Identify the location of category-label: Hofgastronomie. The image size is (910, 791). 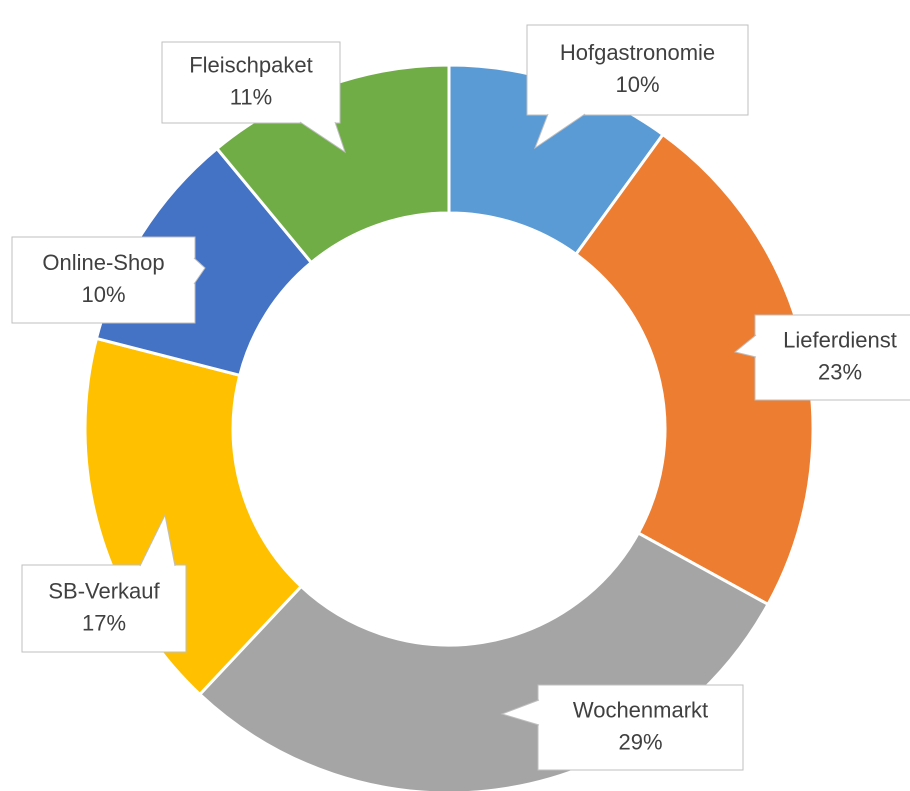
(637, 52).